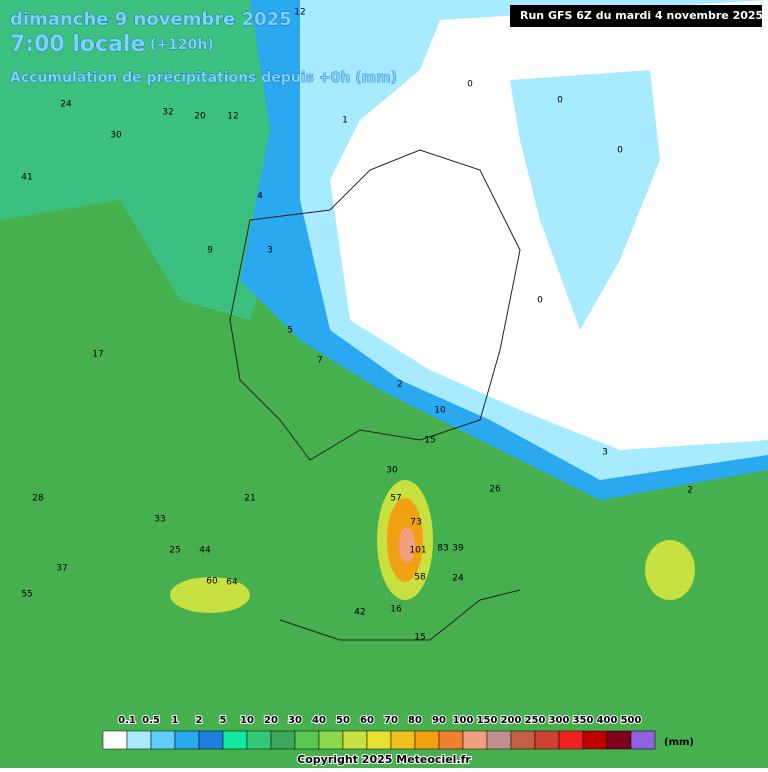 The height and width of the screenshot is (772, 768). Describe the element at coordinates (585, 200) in the screenshot. I see `alpine-band` at that location.